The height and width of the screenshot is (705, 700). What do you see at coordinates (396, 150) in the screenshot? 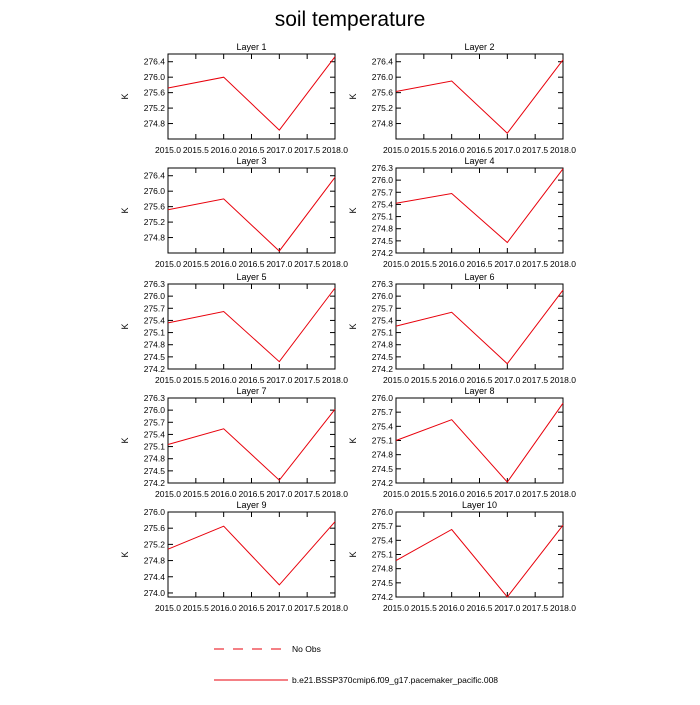
I see `panel-2-xtick-label-0: 2015.0` at bounding box center [396, 150].